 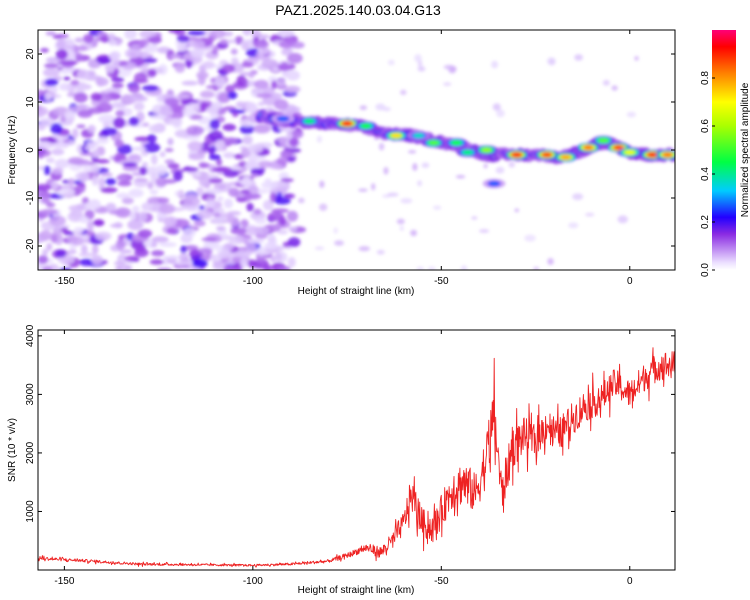 What do you see at coordinates (64, 281) in the screenshot?
I see `x-tick-label: -150` at bounding box center [64, 281].